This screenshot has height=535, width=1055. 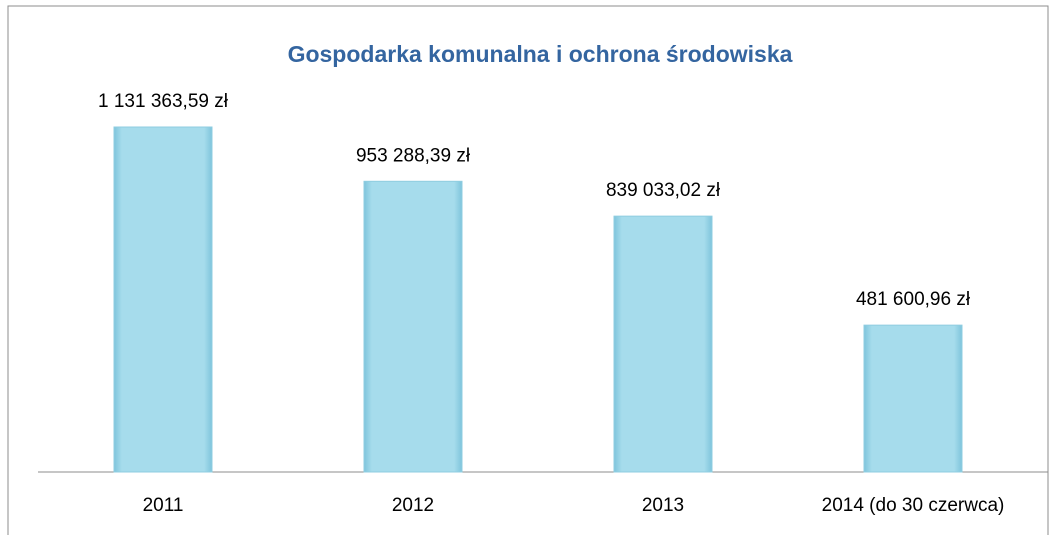 I want to click on x-tick-label: 2013, so click(x=663, y=505).